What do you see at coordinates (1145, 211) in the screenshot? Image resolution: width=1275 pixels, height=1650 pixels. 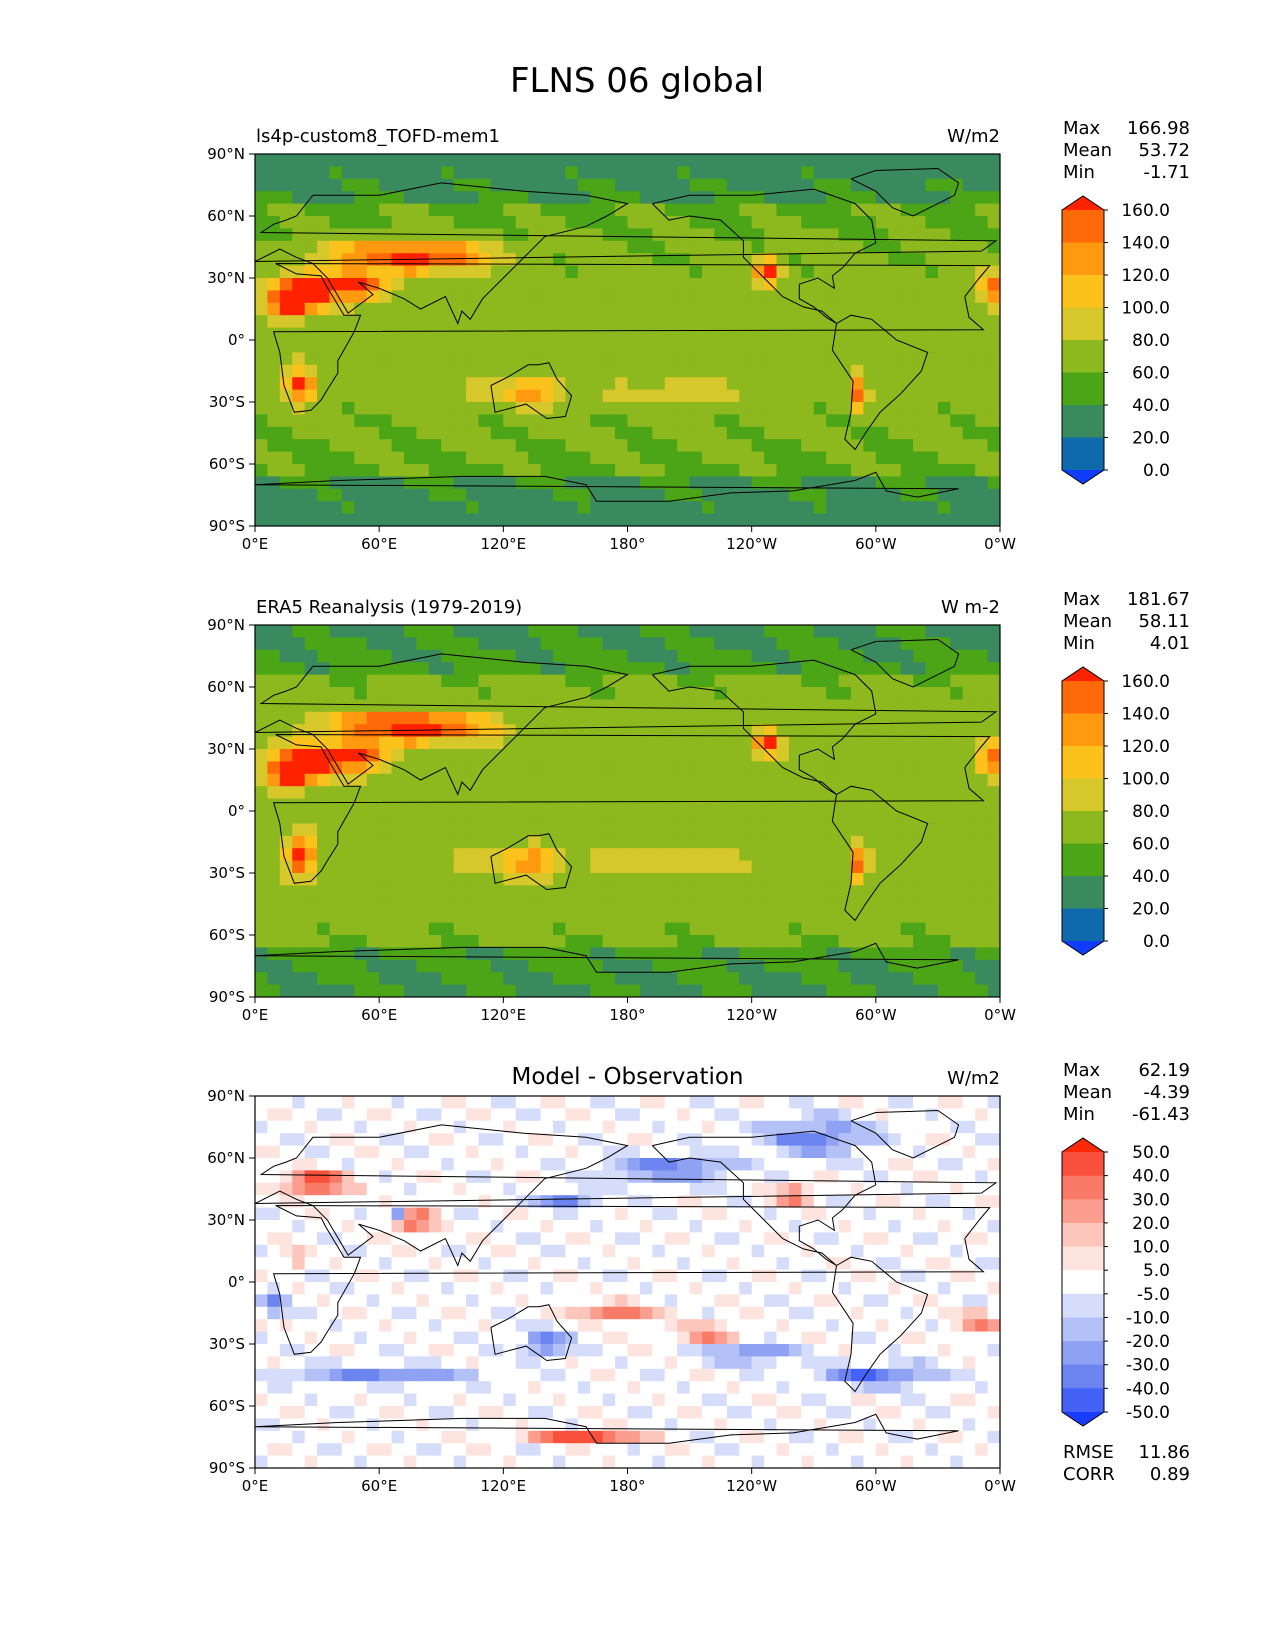 I see `colorbar-label: 160.0` at bounding box center [1145, 211].